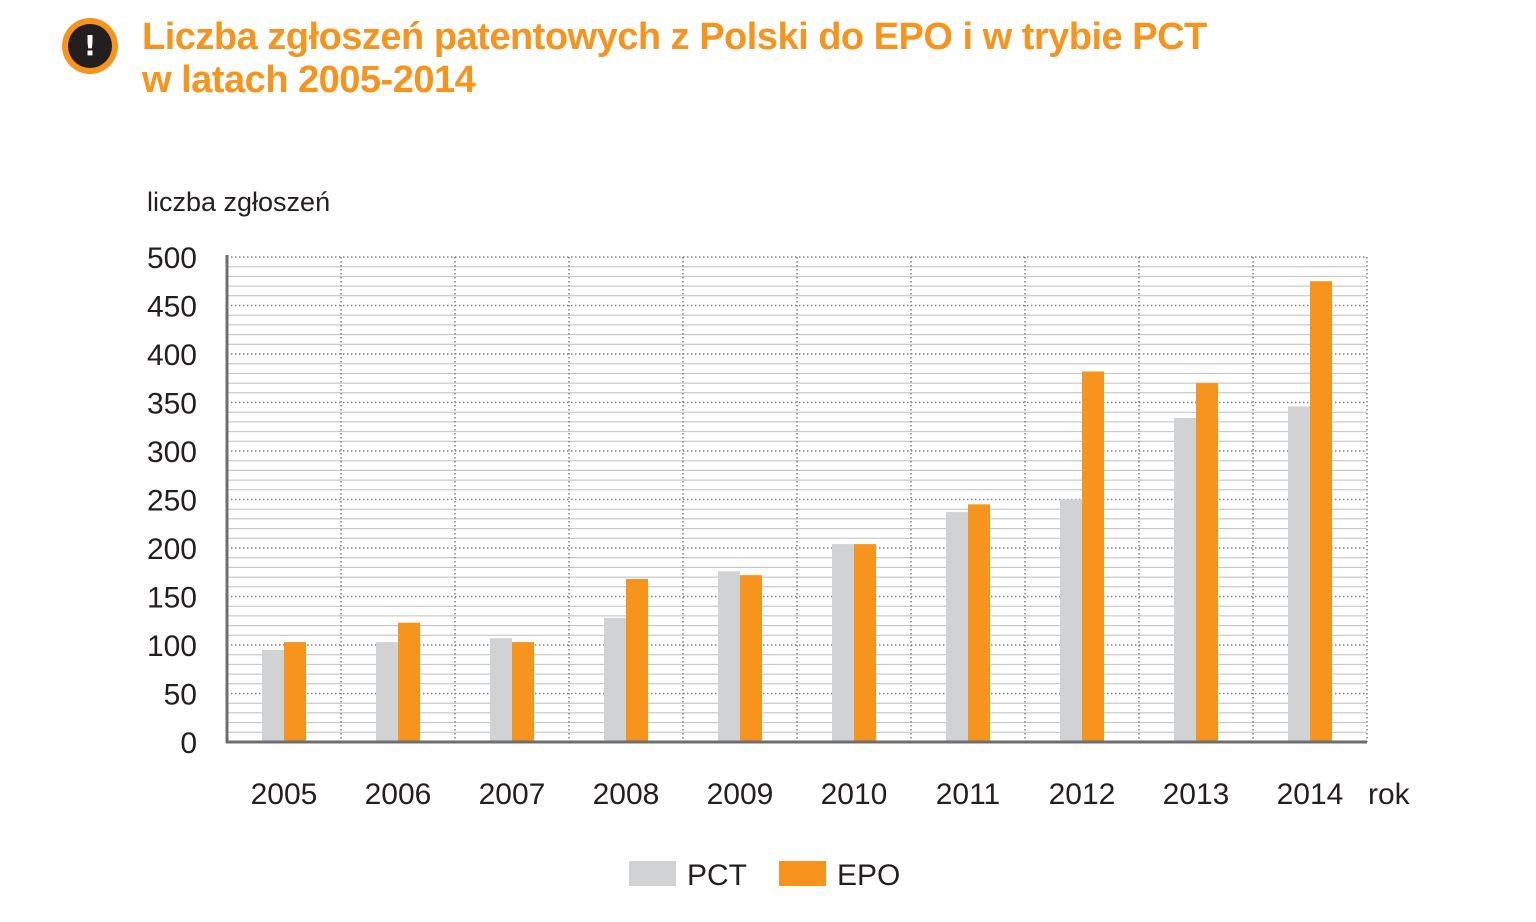 Image resolution: width=1536 pixels, height=922 pixels. Describe the element at coordinates (501, 690) in the screenshot. I see `bar-pct-2007` at that location.